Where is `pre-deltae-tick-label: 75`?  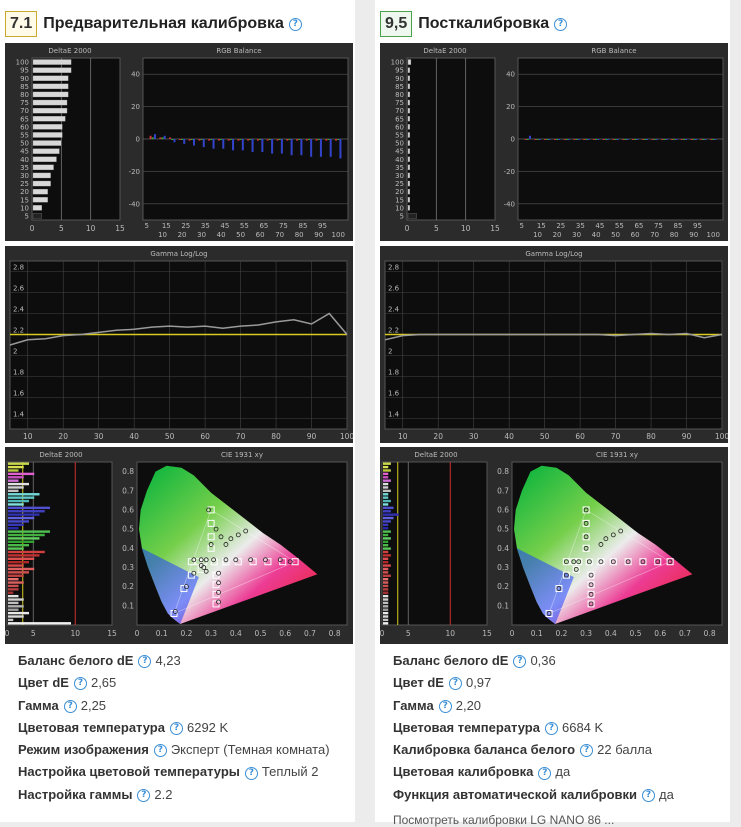
pre-deltae-tick-label: 75 is located at coordinates (24, 103).